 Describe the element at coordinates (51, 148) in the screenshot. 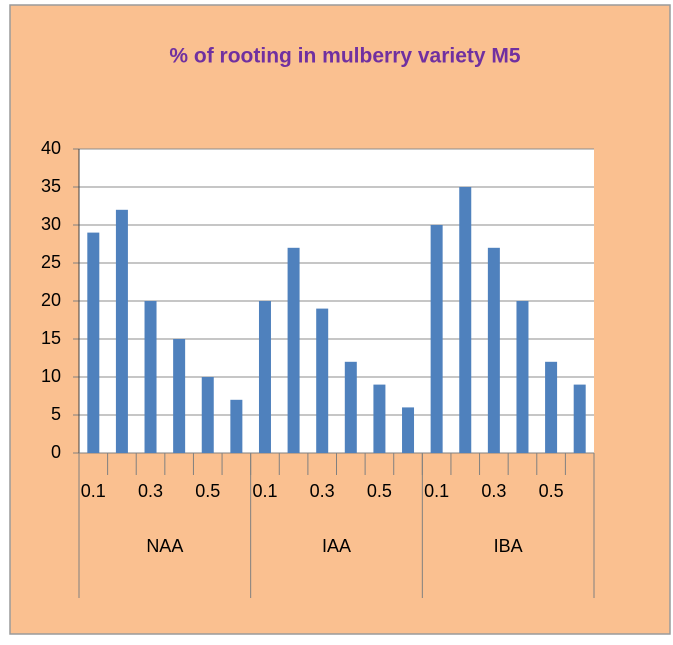

I see `y-tick-label: 40` at that location.